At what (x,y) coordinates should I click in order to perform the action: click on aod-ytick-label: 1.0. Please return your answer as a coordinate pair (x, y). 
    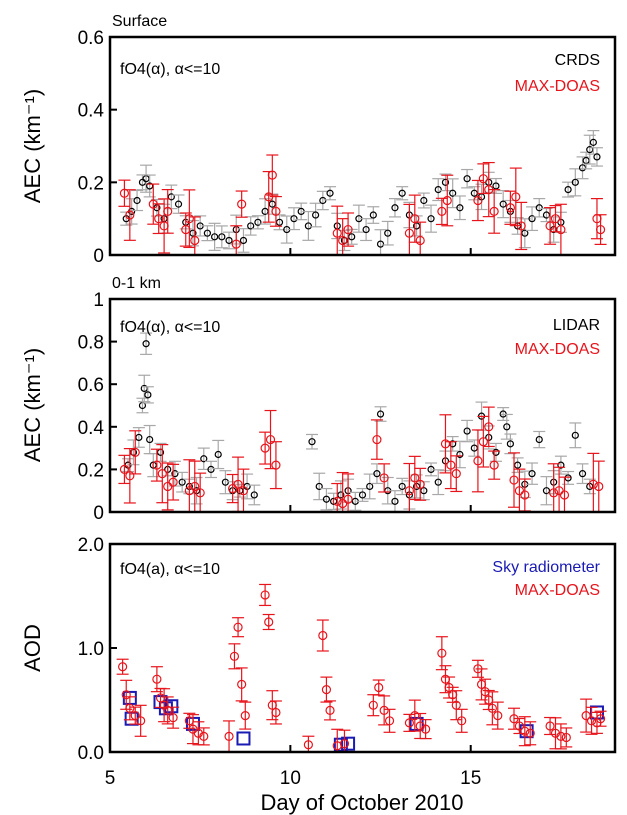
    Looking at the image, I should click on (91, 649).